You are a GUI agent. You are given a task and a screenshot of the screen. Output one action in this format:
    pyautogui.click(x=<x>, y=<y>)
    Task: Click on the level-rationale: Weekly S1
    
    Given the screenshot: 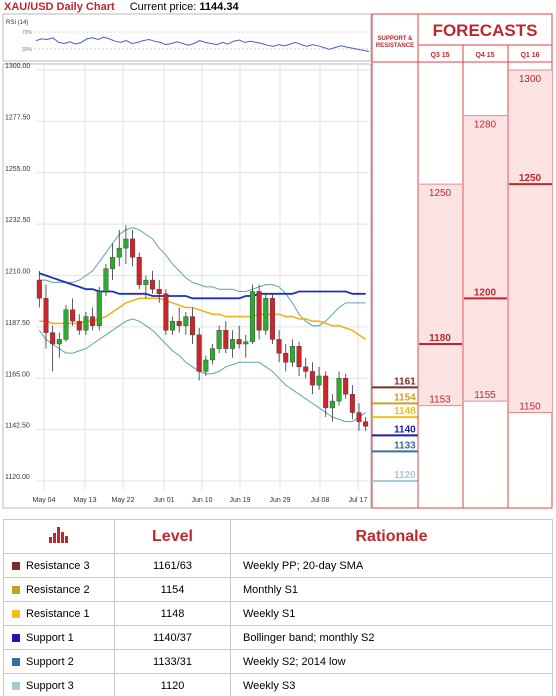 What is the action you would take?
    pyautogui.click(x=391, y=613)
    